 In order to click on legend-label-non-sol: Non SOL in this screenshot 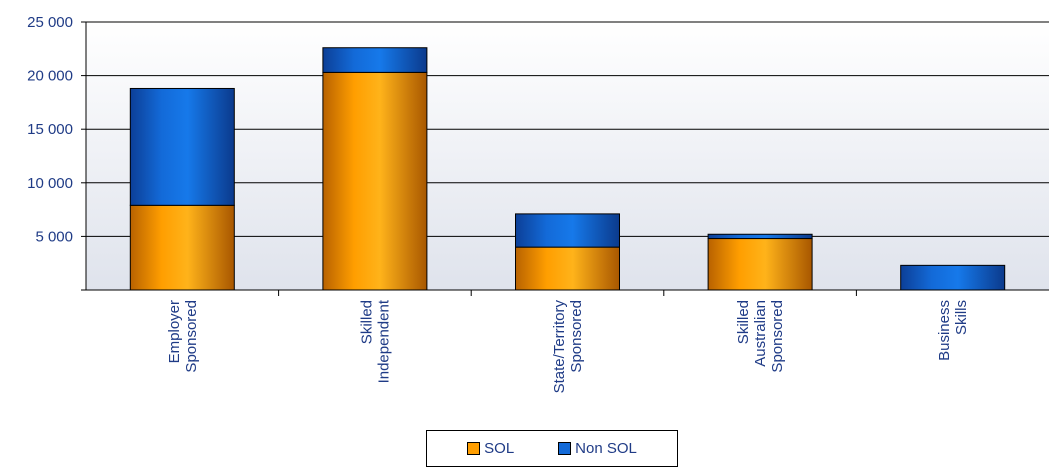, I will do `click(606, 448)`.